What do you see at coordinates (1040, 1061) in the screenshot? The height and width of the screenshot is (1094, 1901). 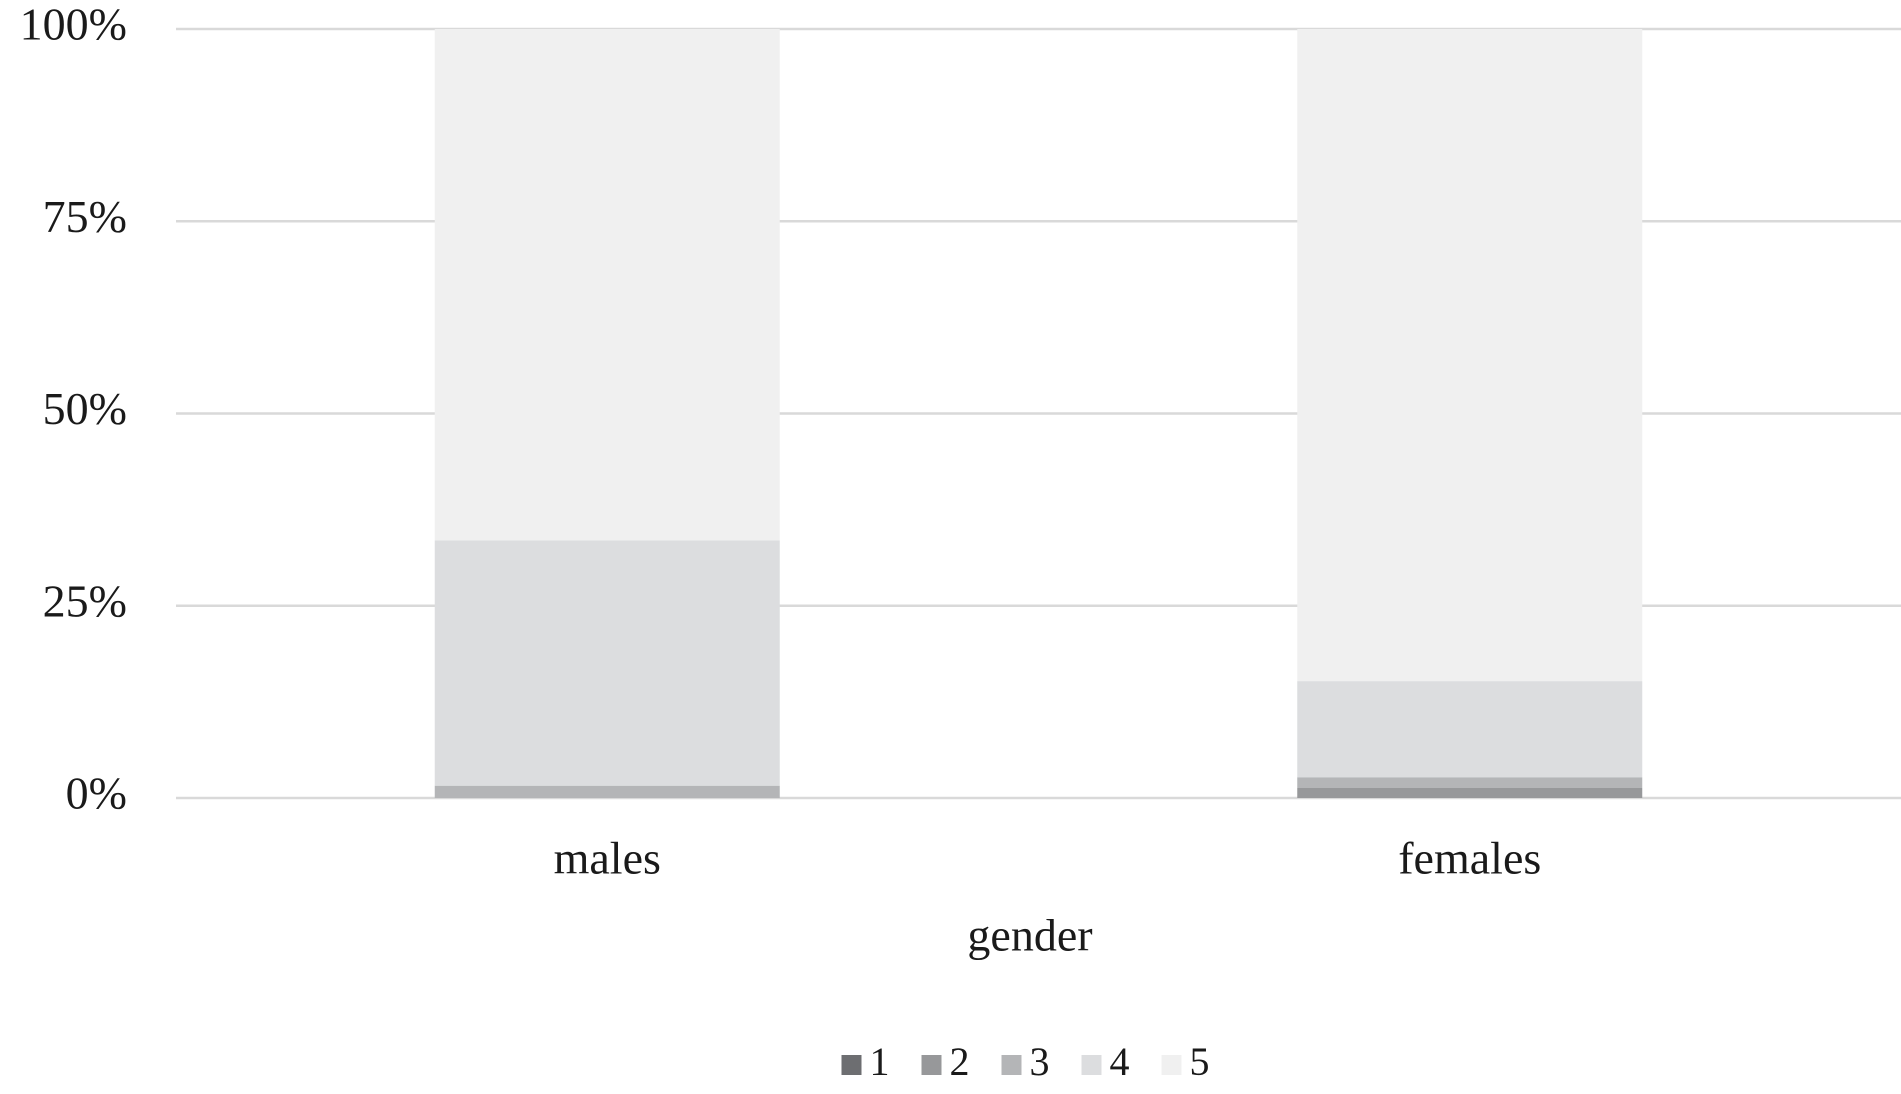 I see `legend-label: 3` at bounding box center [1040, 1061].